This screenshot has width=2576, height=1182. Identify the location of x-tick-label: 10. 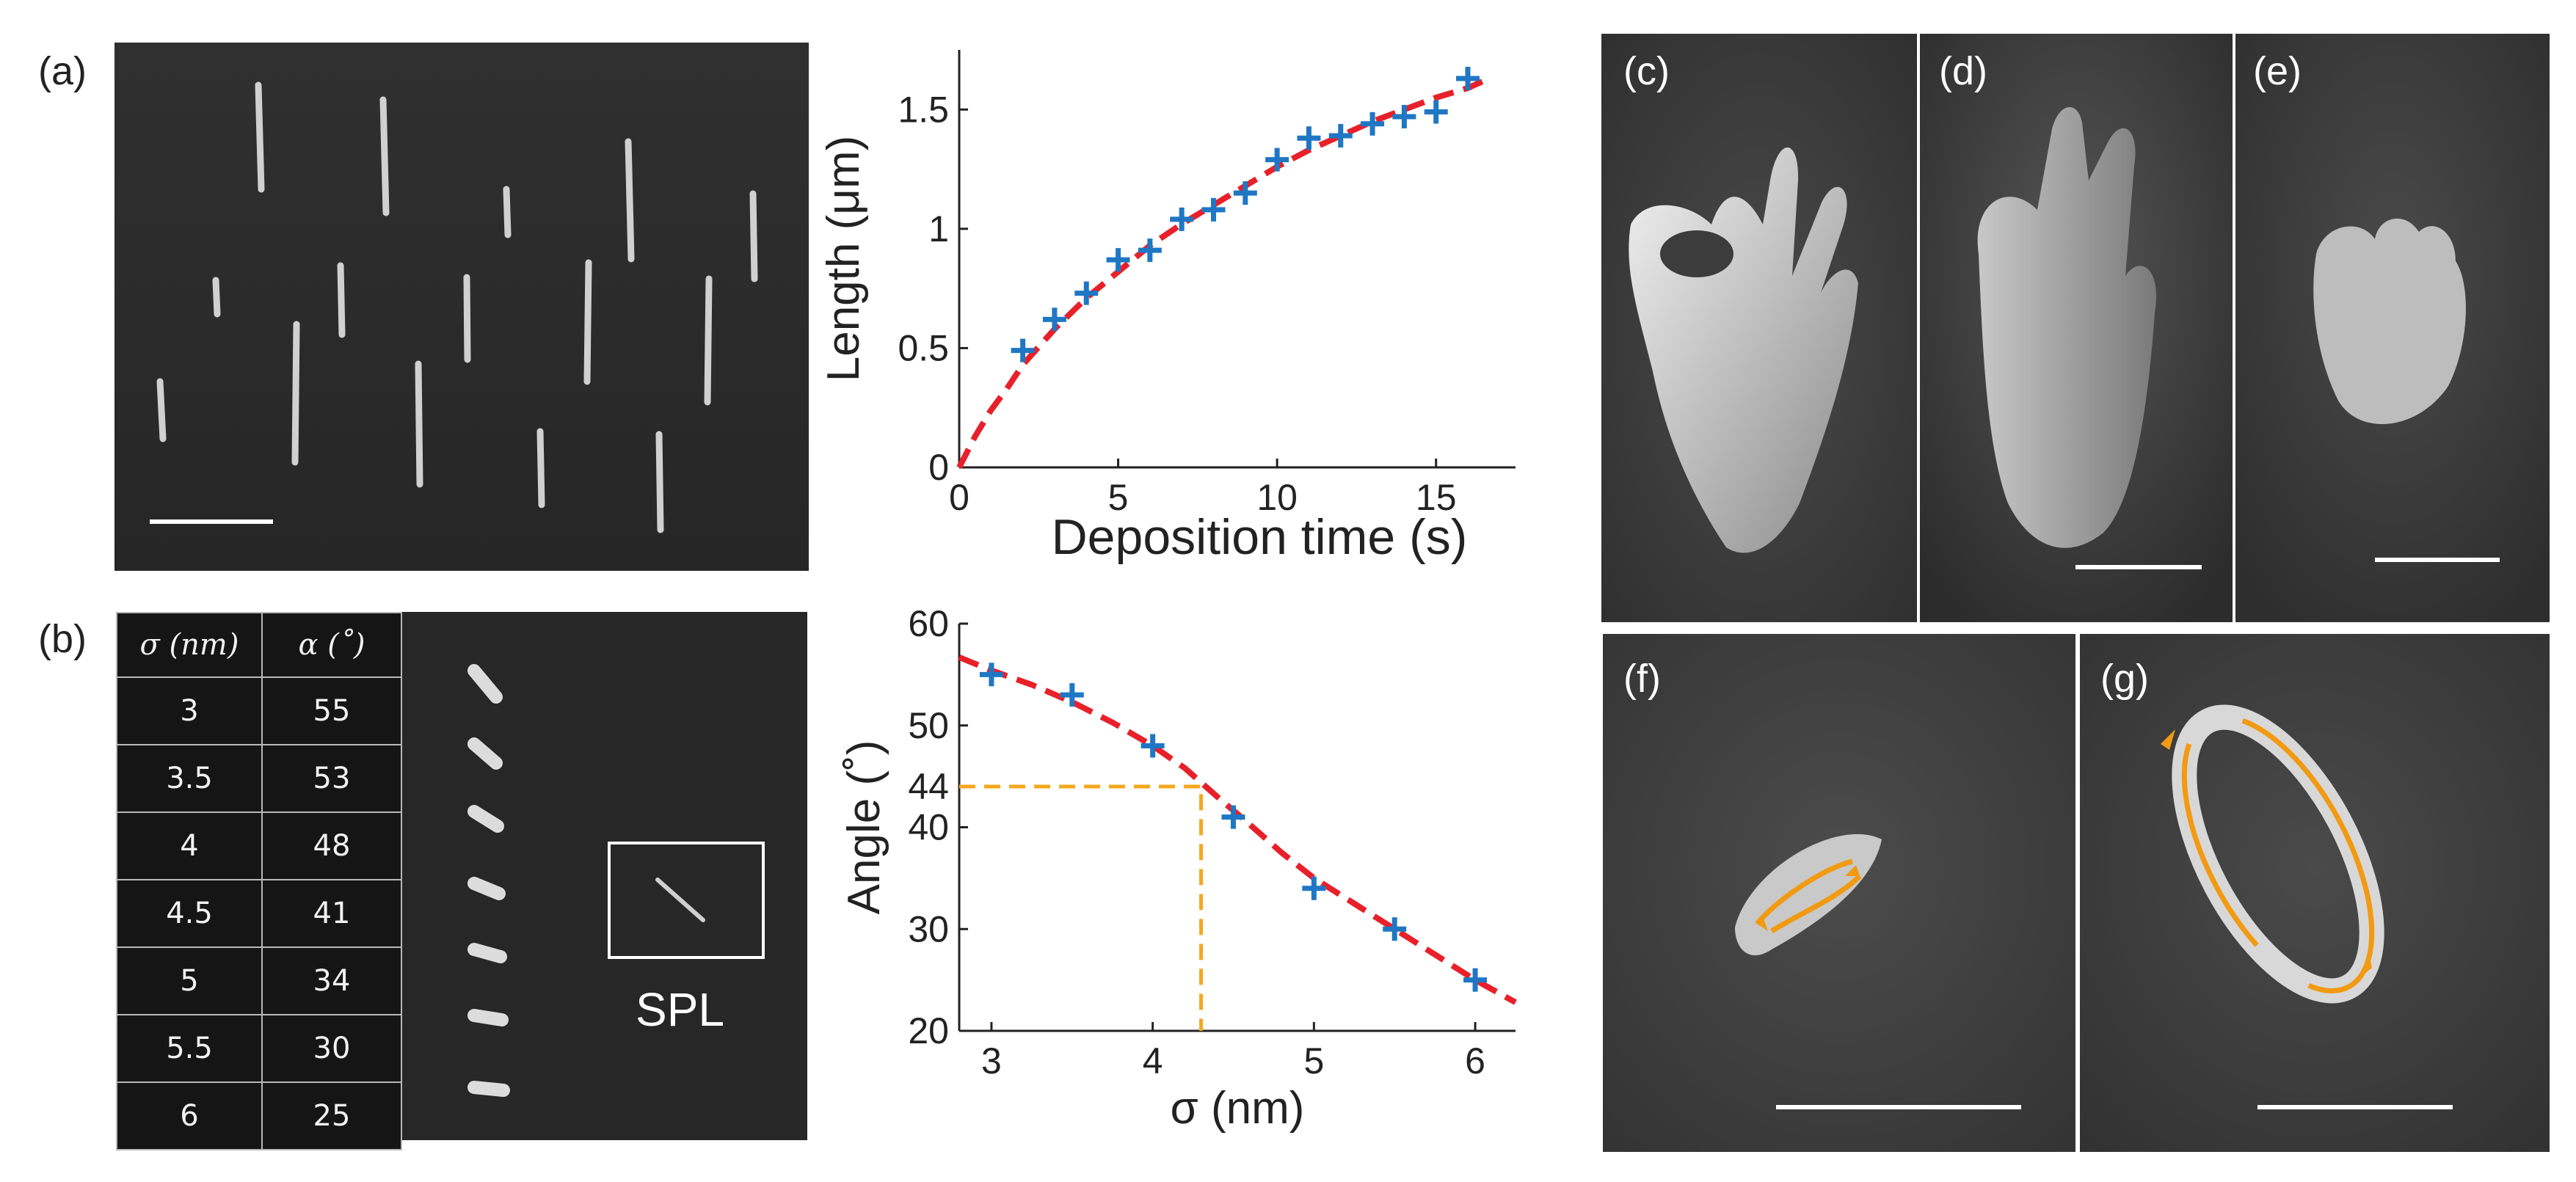
(1277, 497).